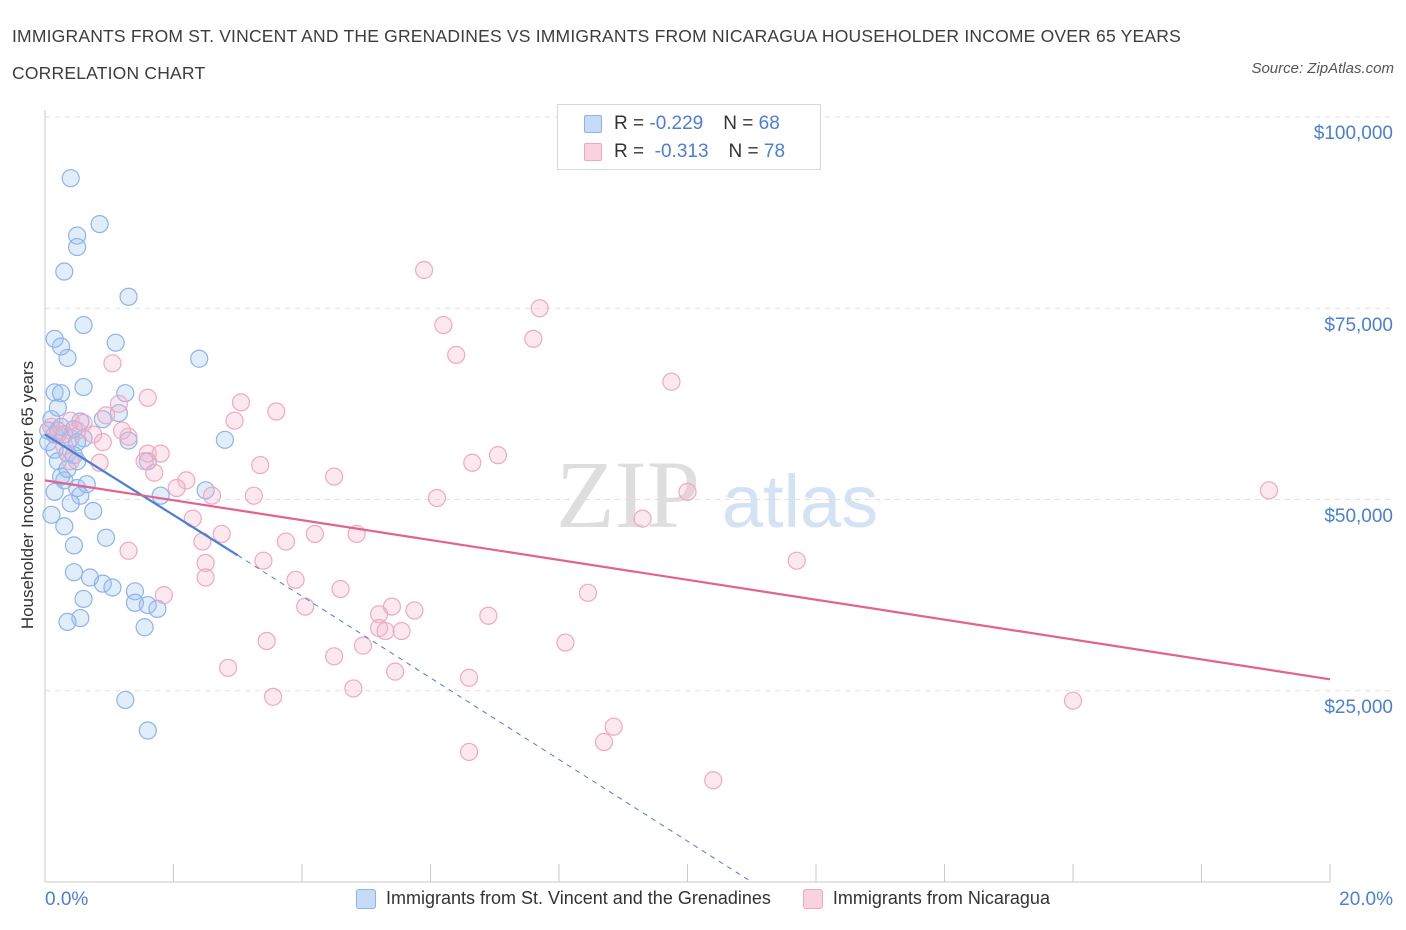 Image resolution: width=1406 pixels, height=930 pixels. Describe the element at coordinates (1358, 707) in the screenshot. I see `y-tick-label: $25,000` at that location.